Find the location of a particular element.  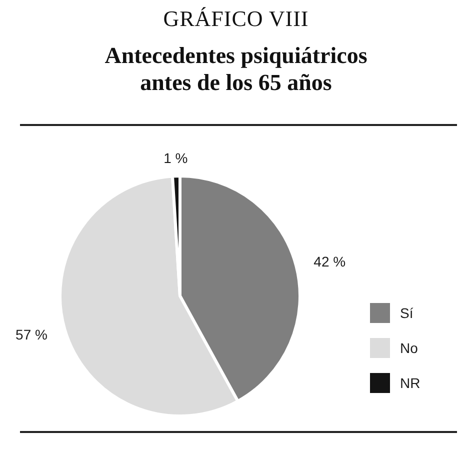

chart-subtitle: Antecedentes psiquiátricos antes de los 65 años is located at coordinates (236, 69).